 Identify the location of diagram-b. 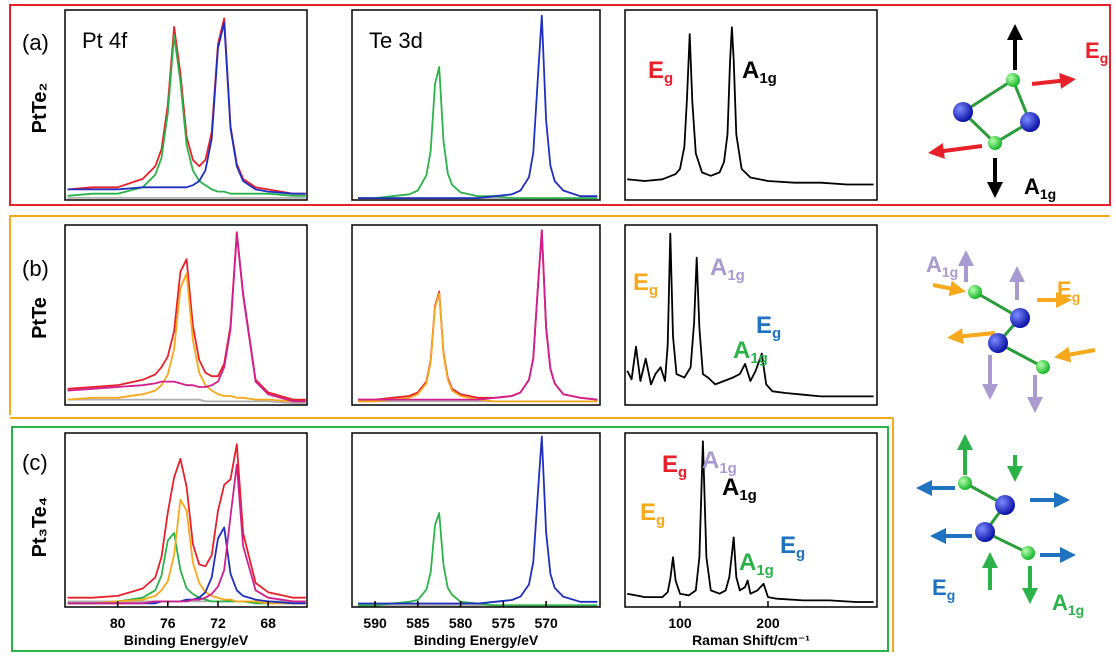
(1014, 331).